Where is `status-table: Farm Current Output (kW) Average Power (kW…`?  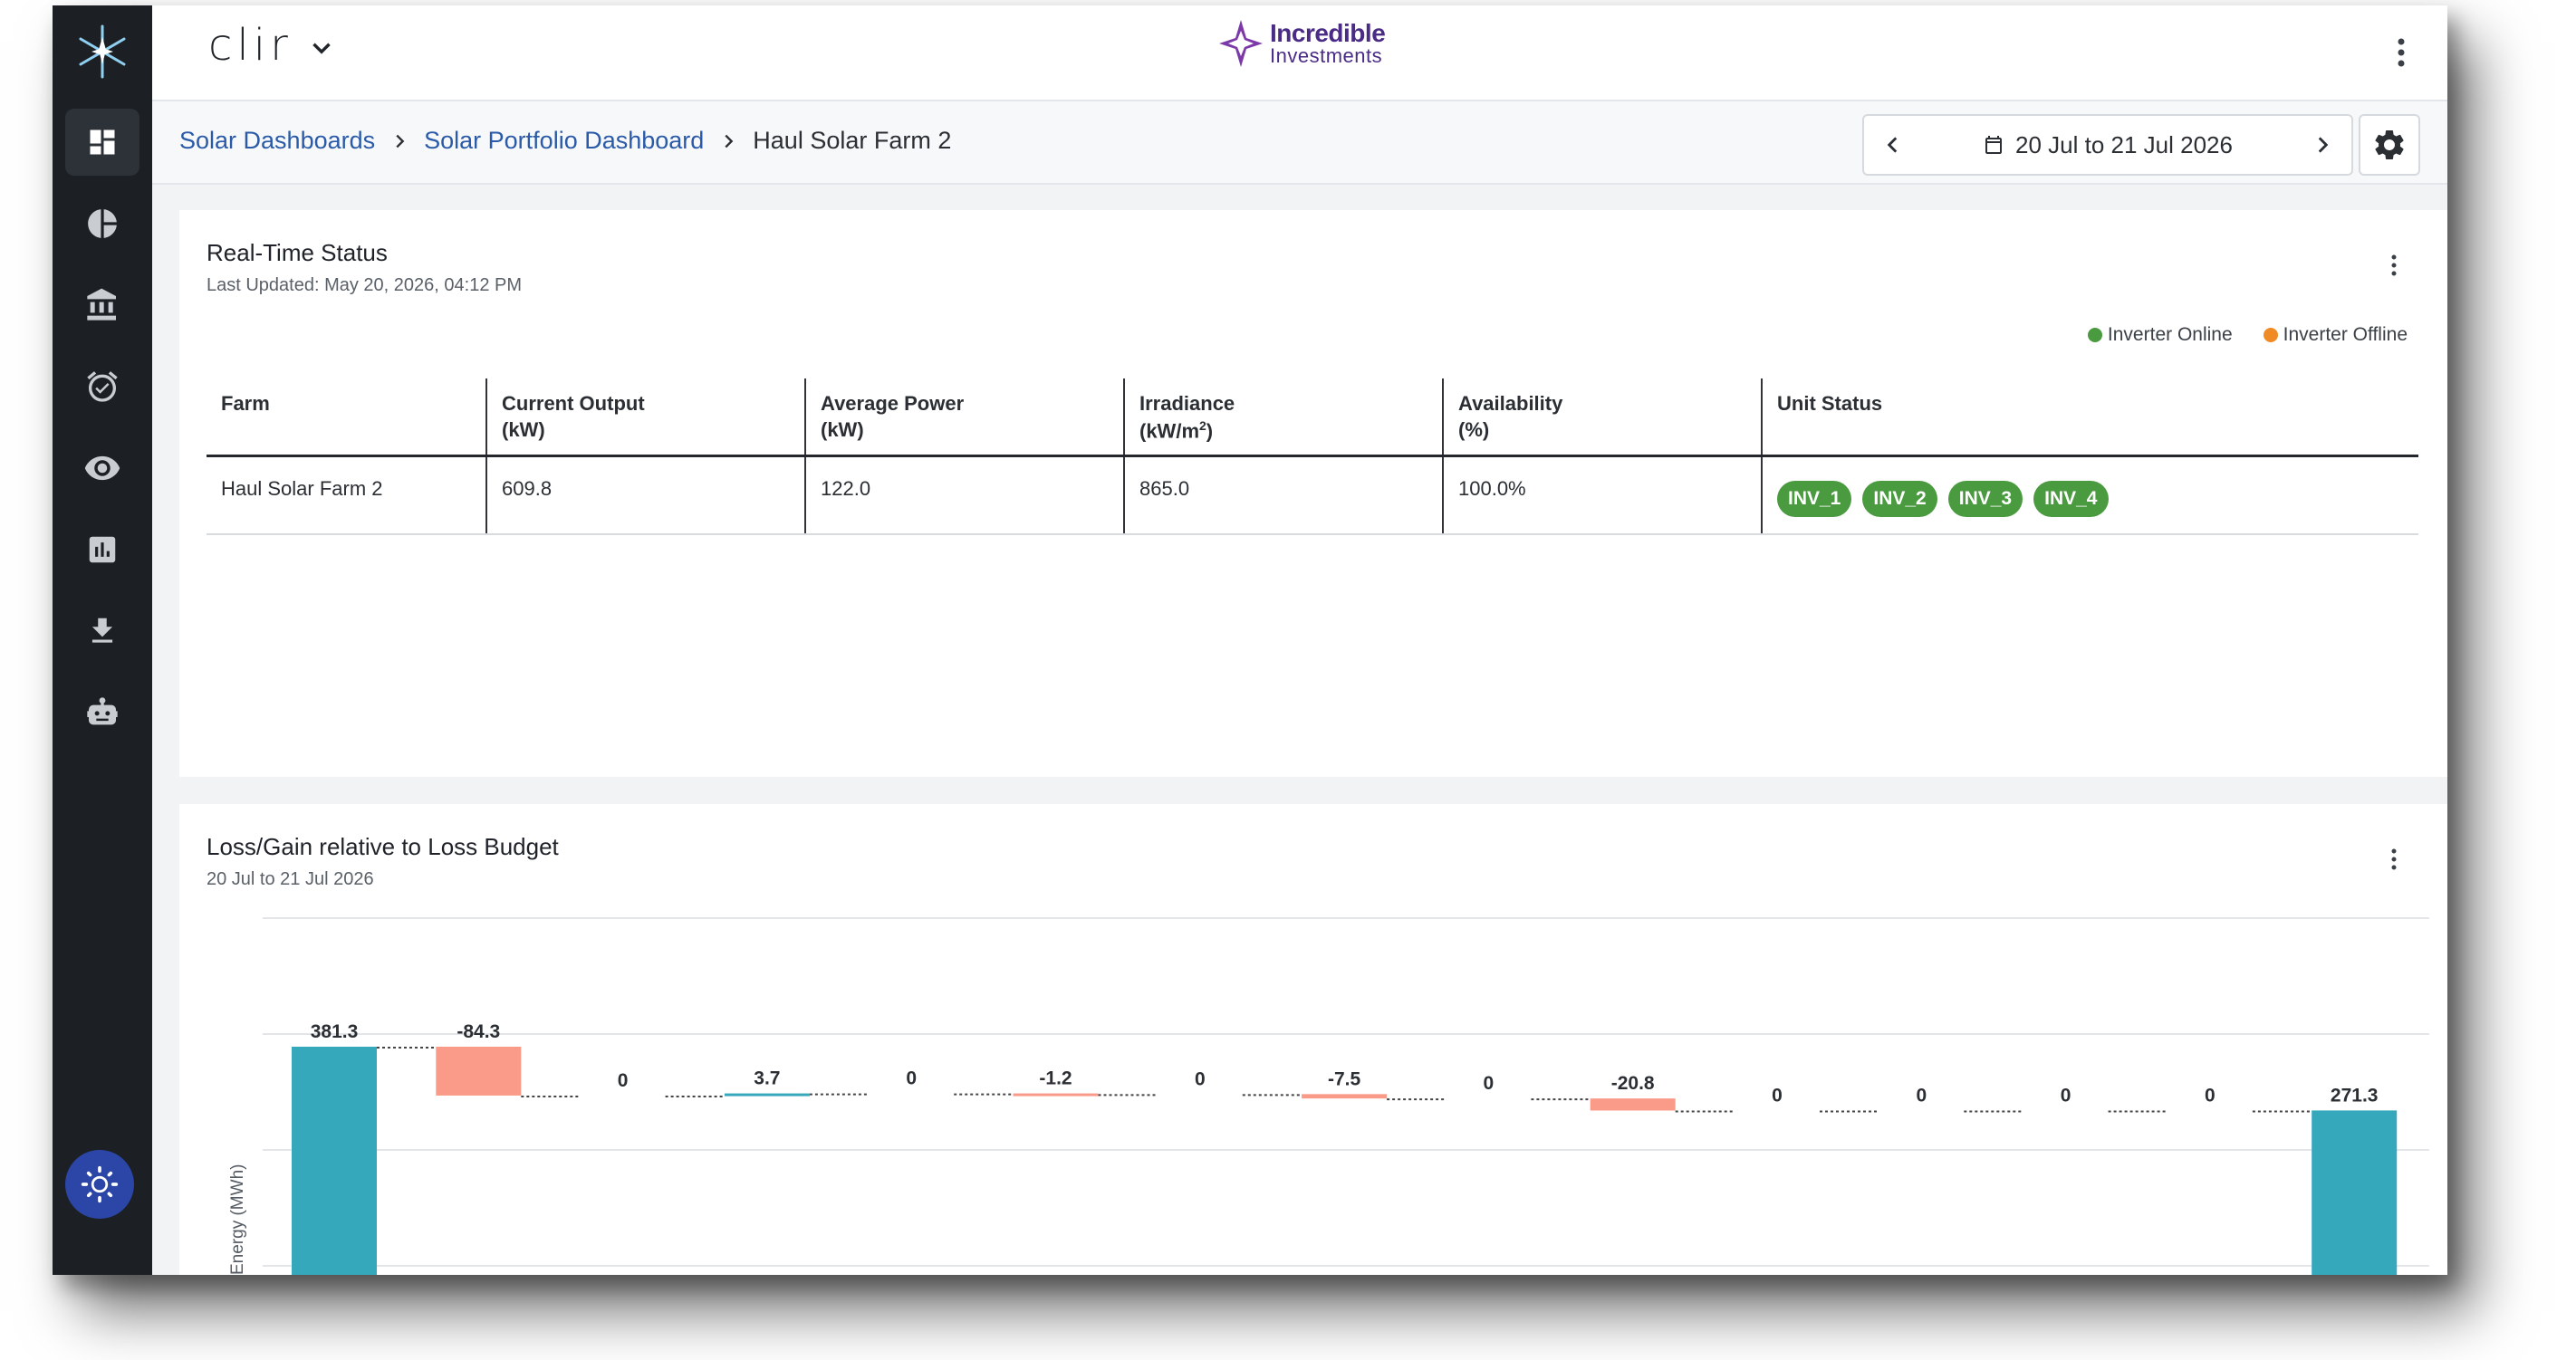
status-table: Farm Current Output (kW) Average Power (kW… is located at coordinates (1312, 456).